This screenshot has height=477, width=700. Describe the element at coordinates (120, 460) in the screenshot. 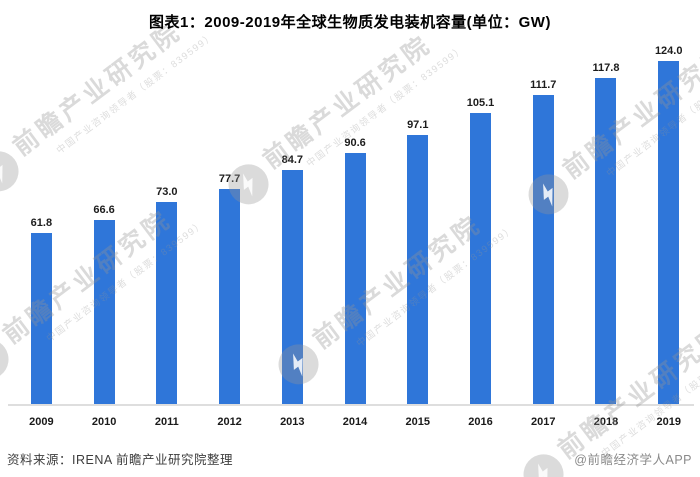

I see `source-note: 资料来源：IRENA 前瞻产业研究院整理` at that location.